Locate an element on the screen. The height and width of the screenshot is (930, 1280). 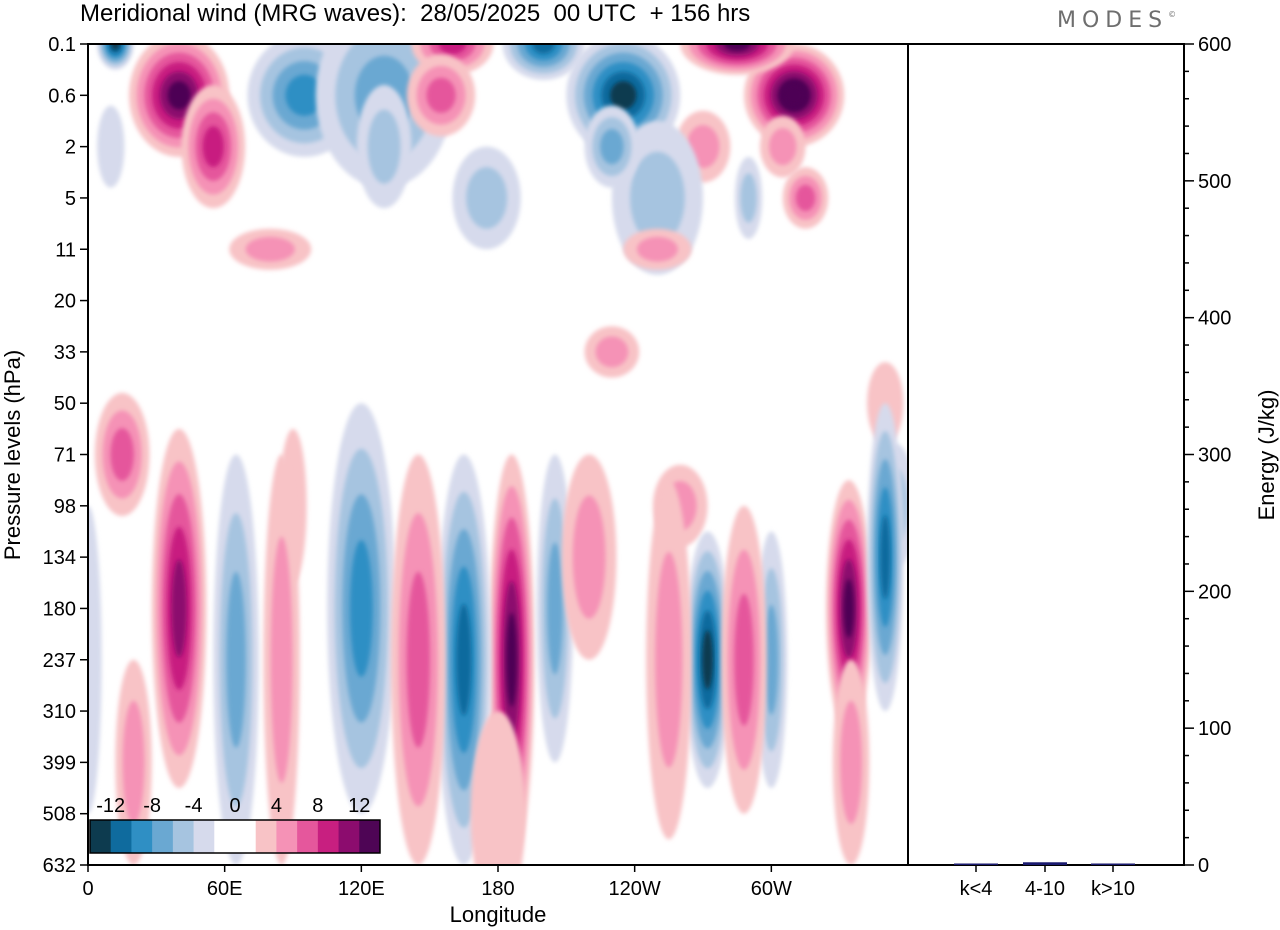
colorbar-label: 0 is located at coordinates (234, 806).